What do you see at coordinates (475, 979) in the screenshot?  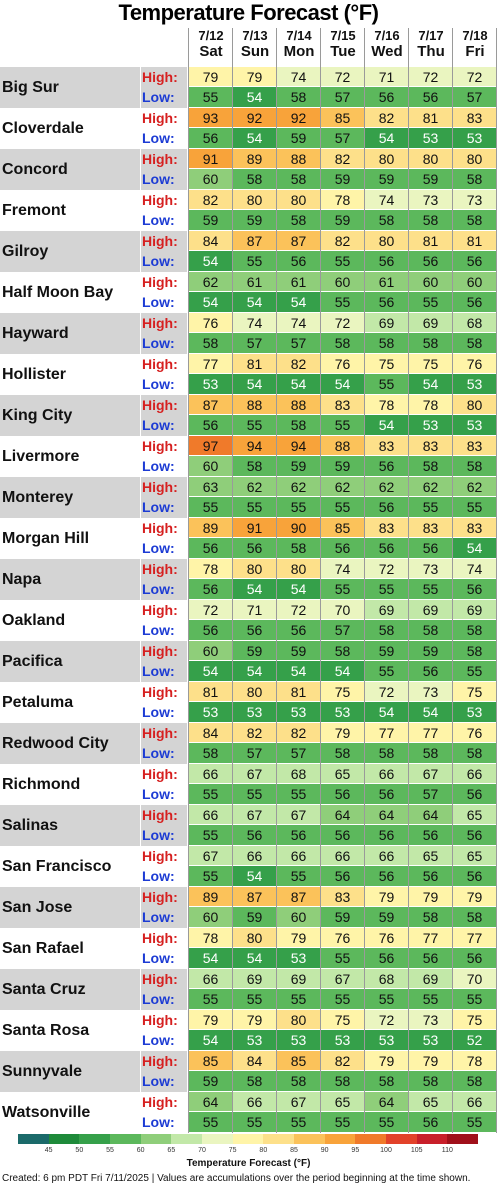 I see `temp-cell-high: 70` at bounding box center [475, 979].